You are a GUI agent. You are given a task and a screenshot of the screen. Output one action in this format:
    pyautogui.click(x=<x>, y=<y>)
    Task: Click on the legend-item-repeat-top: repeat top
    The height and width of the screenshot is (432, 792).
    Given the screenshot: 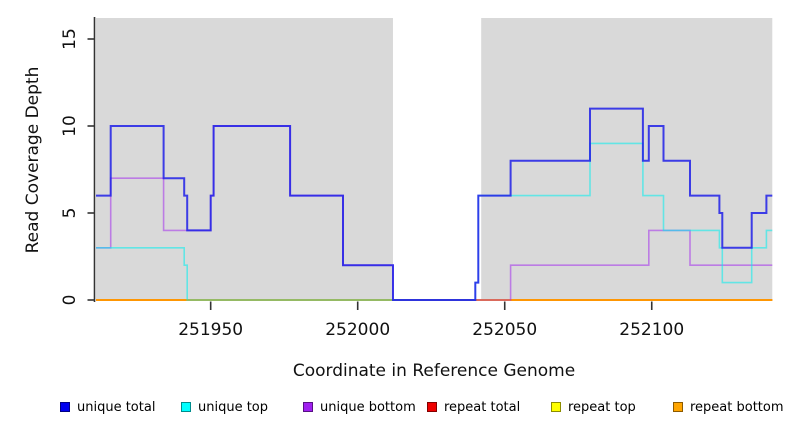 What is the action you would take?
    pyautogui.click(x=593, y=407)
    